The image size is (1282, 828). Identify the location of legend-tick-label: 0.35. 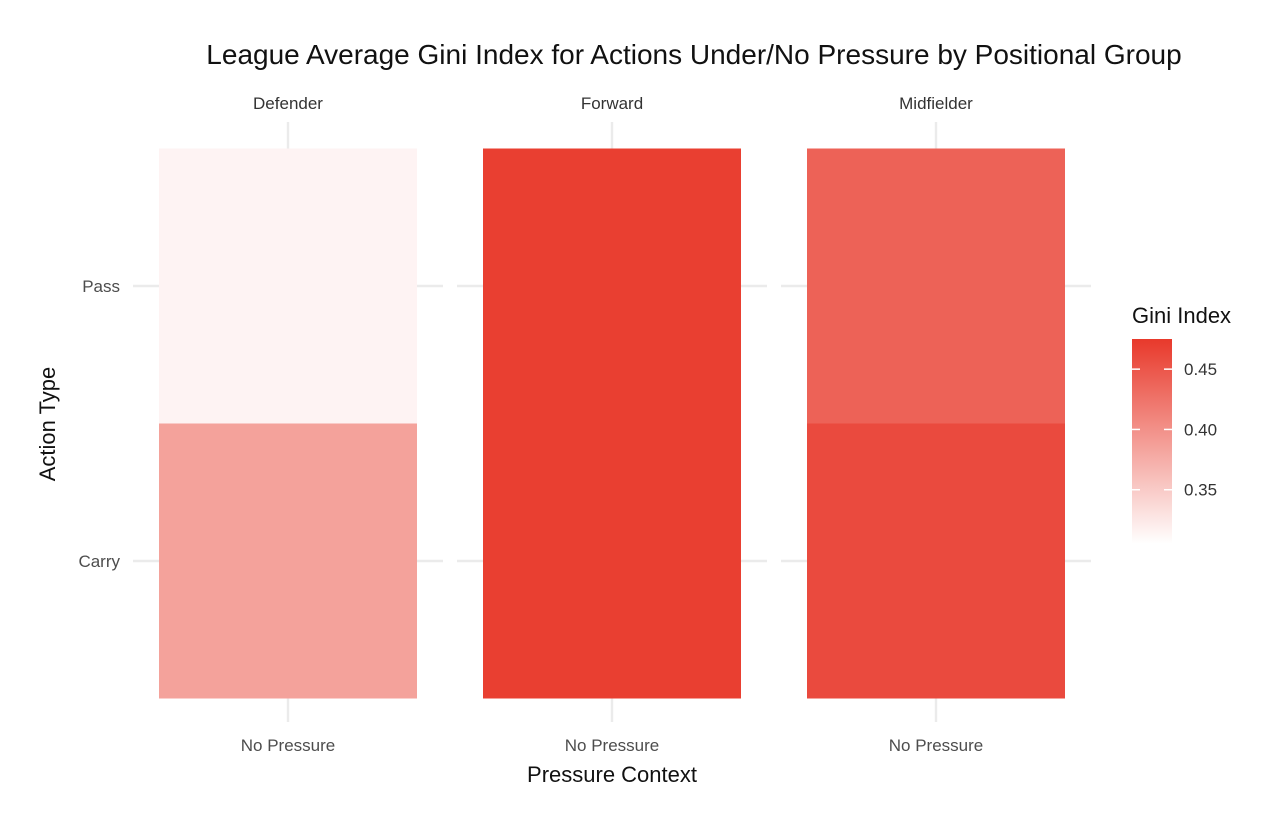
(1200, 490).